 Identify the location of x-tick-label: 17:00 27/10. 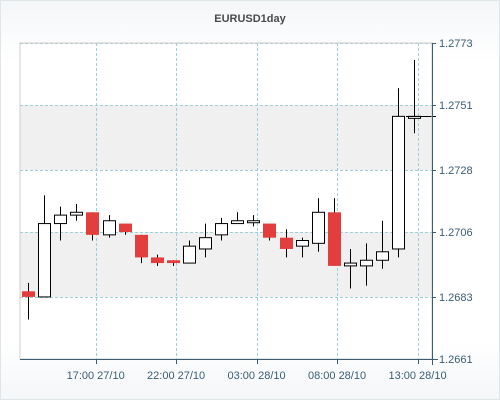
(96, 376).